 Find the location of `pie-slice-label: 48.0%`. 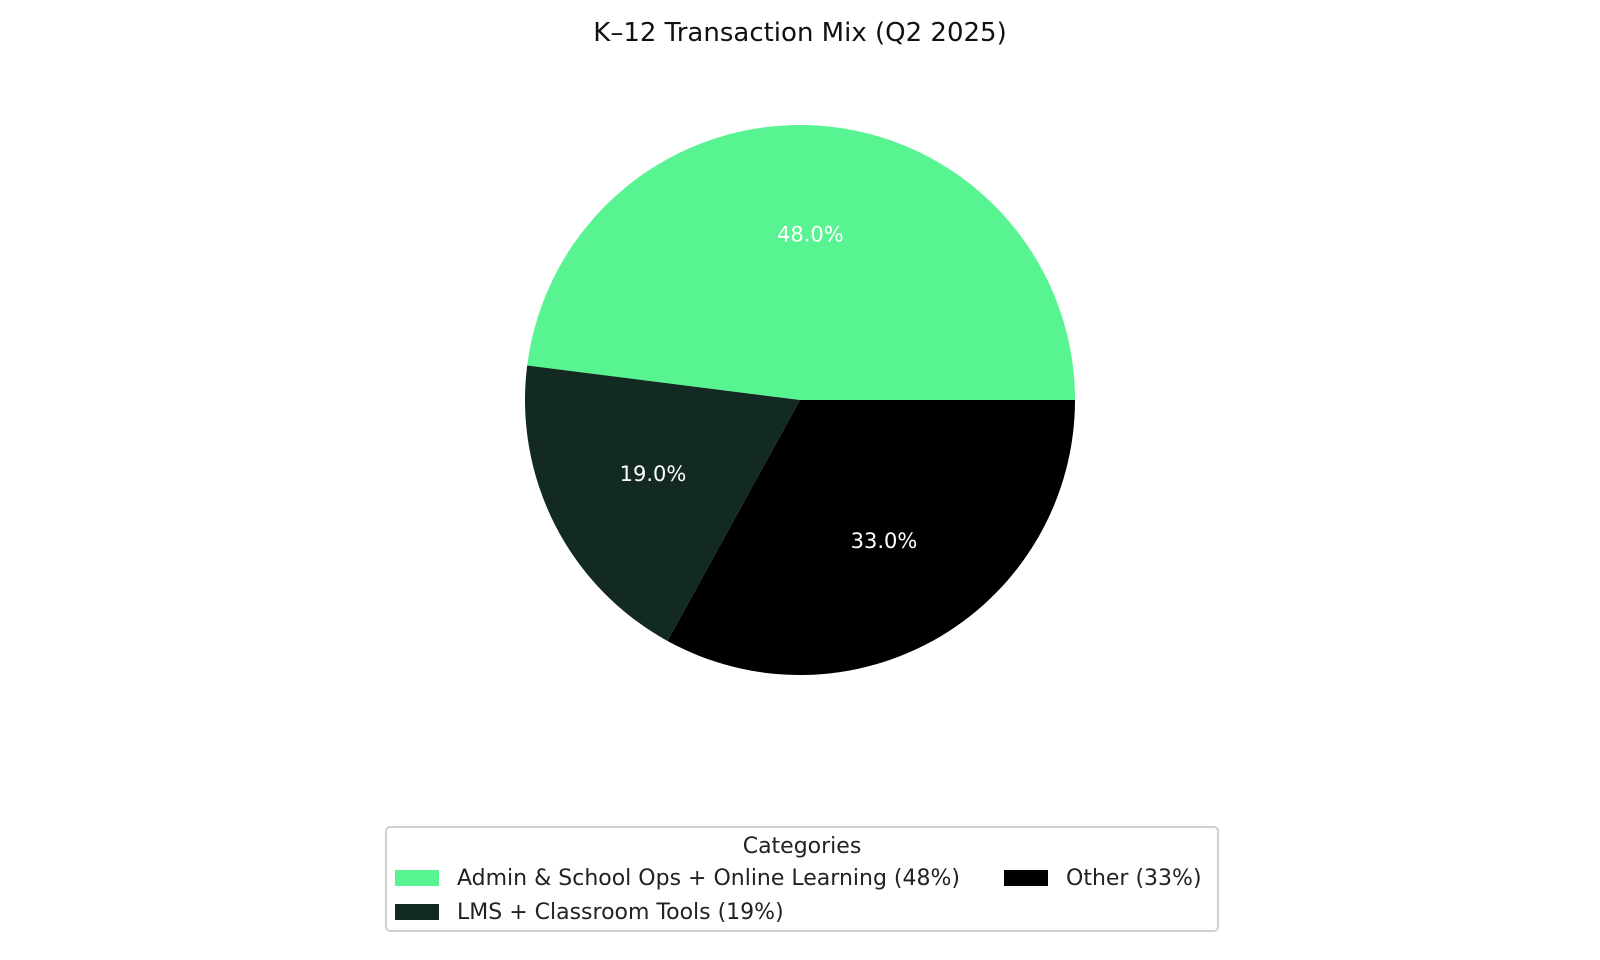

pie-slice-label: 48.0% is located at coordinates (810, 234).